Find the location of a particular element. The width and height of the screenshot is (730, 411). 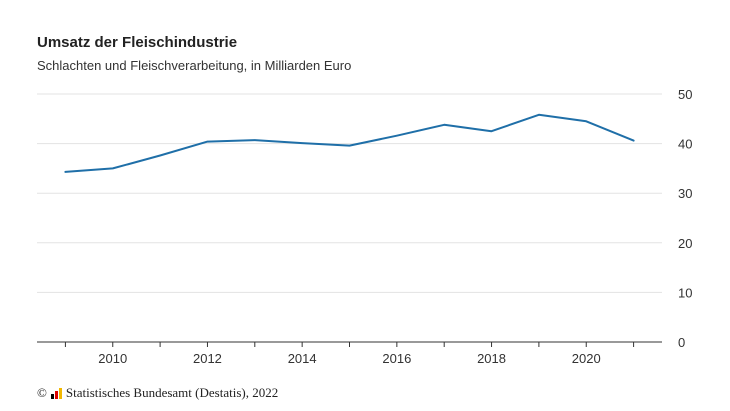

y-tick-label: 40 is located at coordinates (685, 144).